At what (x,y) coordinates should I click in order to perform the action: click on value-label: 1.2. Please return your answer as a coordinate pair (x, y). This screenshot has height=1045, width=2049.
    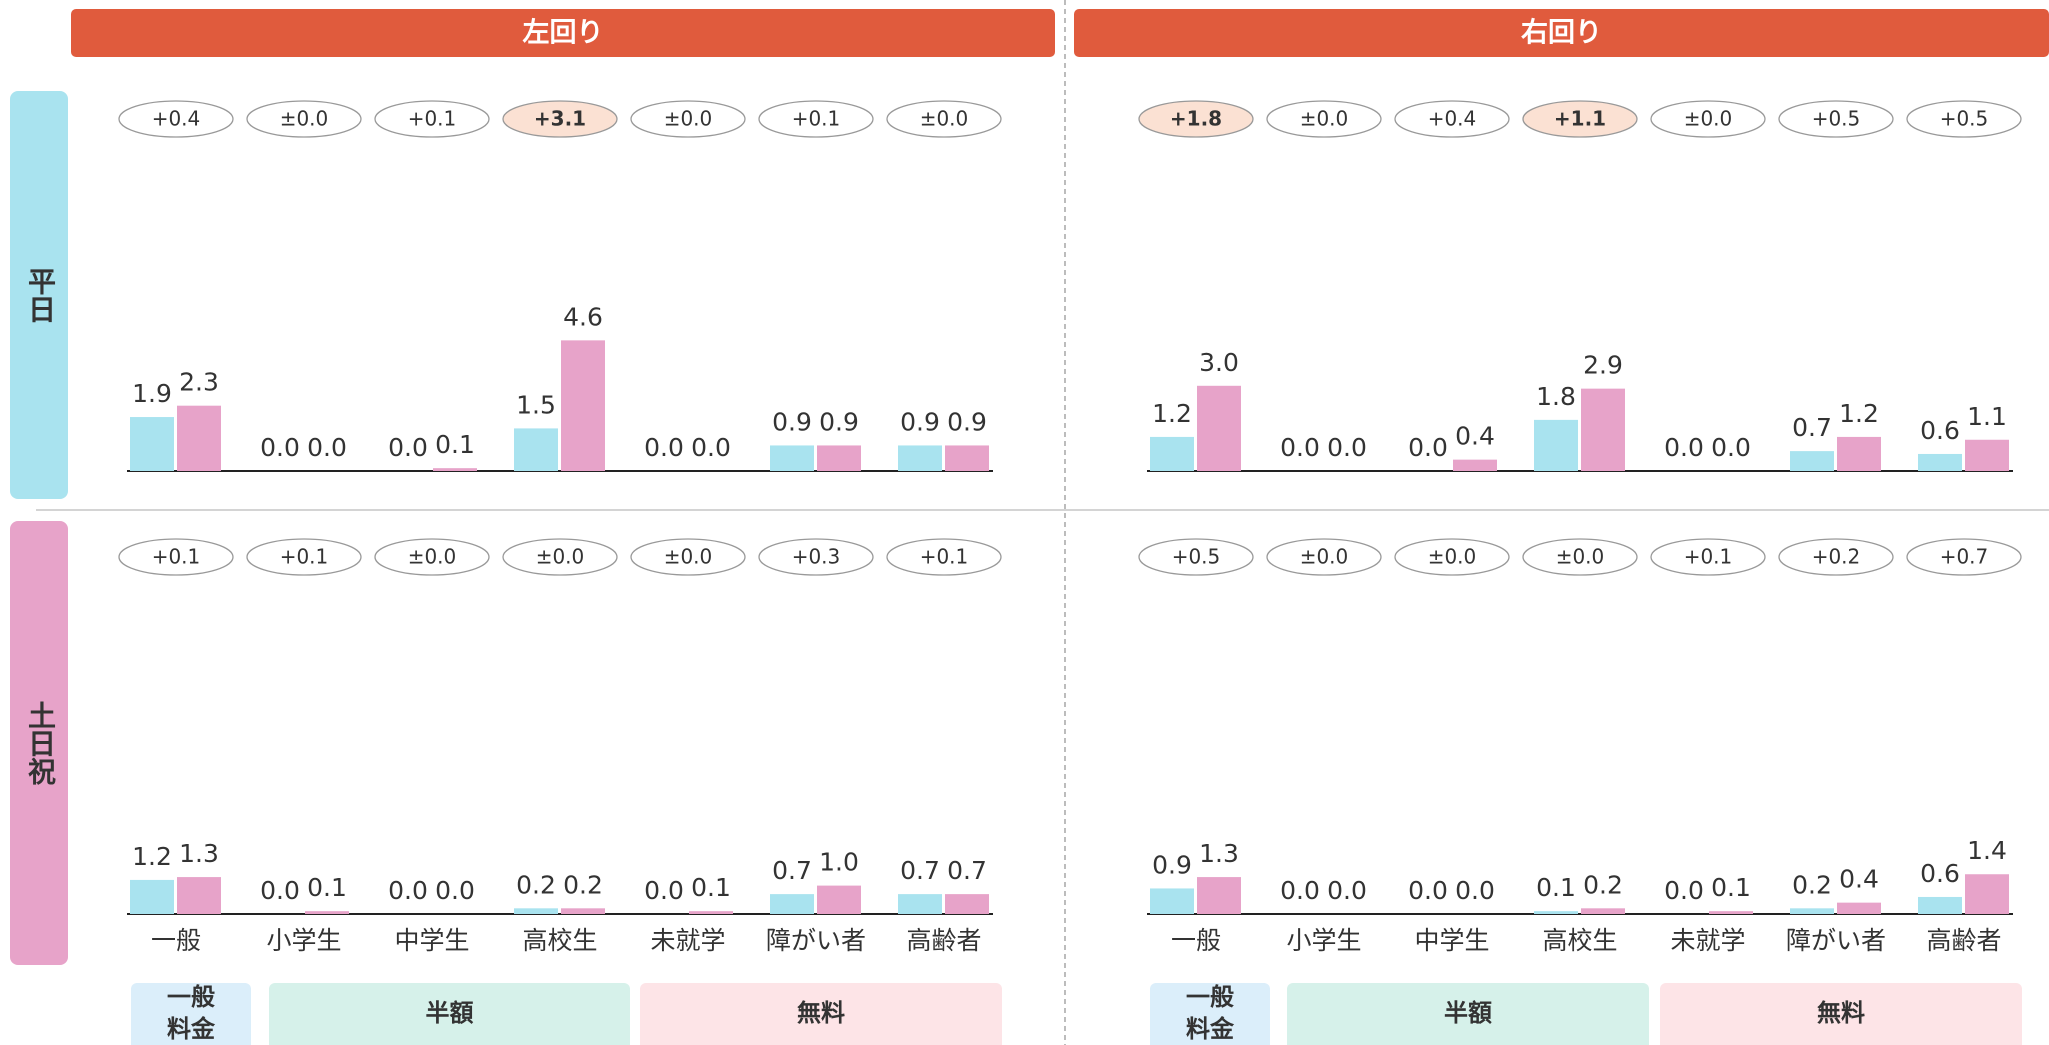
    Looking at the image, I should click on (1172, 413).